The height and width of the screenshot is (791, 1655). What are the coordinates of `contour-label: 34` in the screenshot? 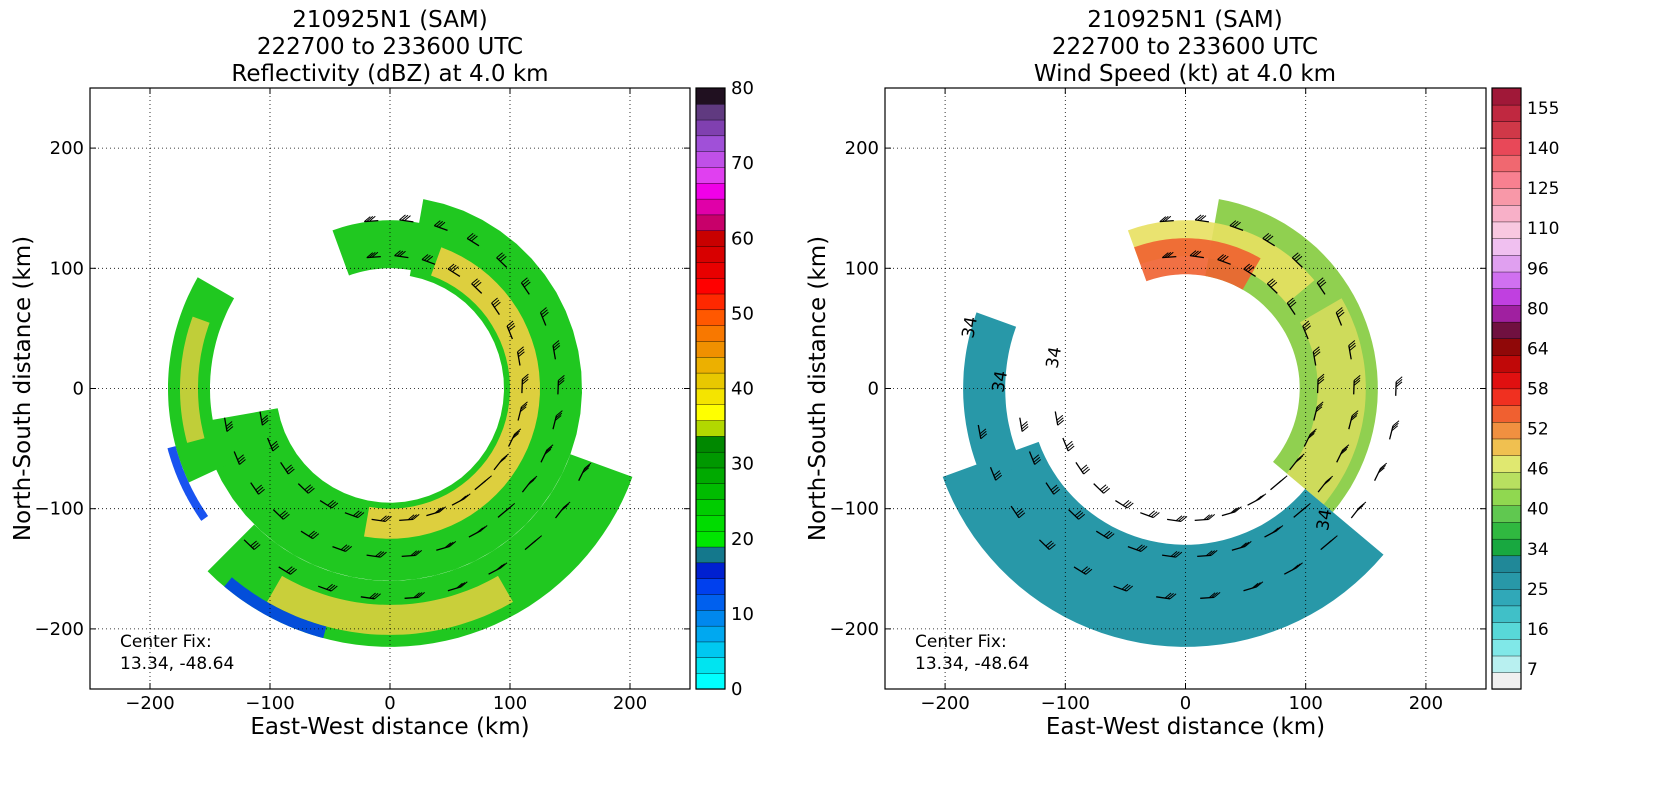 It's located at (969, 327).